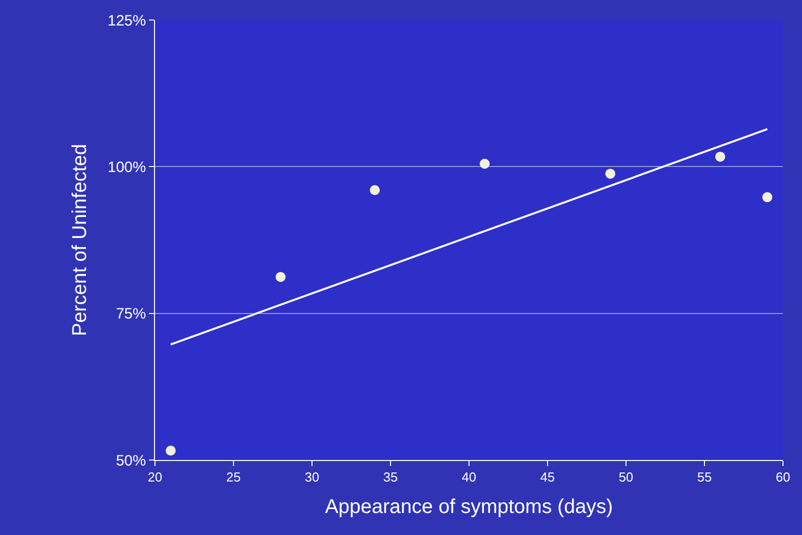 The image size is (802, 535). Describe the element at coordinates (312, 477) in the screenshot. I see `x-tick-label: 30` at that location.